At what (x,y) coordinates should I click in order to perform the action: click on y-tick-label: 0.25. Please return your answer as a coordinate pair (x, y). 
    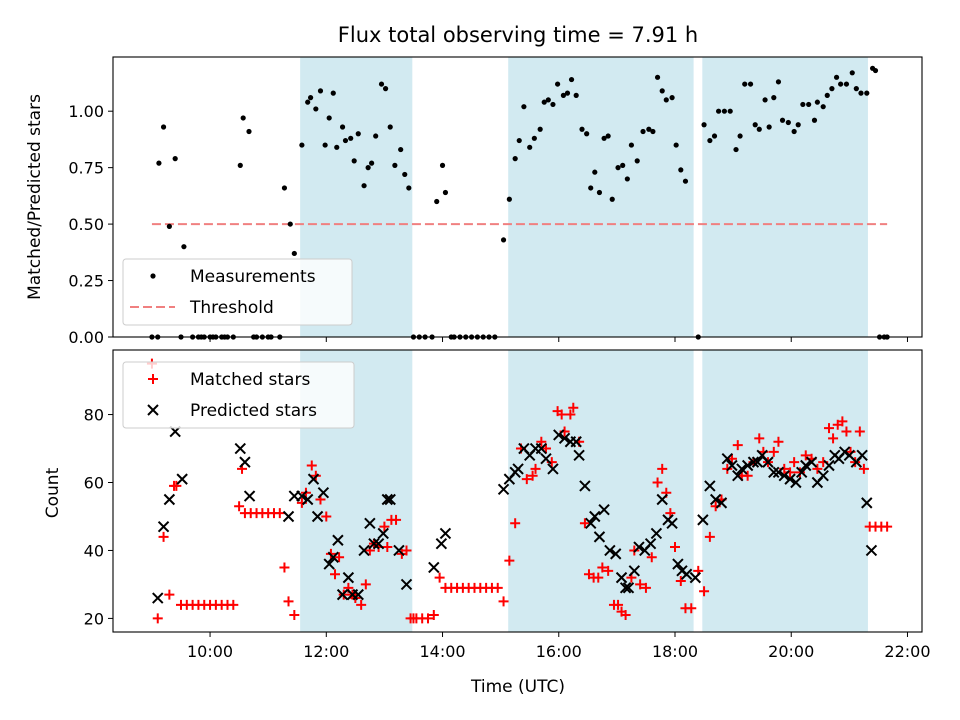
    Looking at the image, I should click on (86, 281).